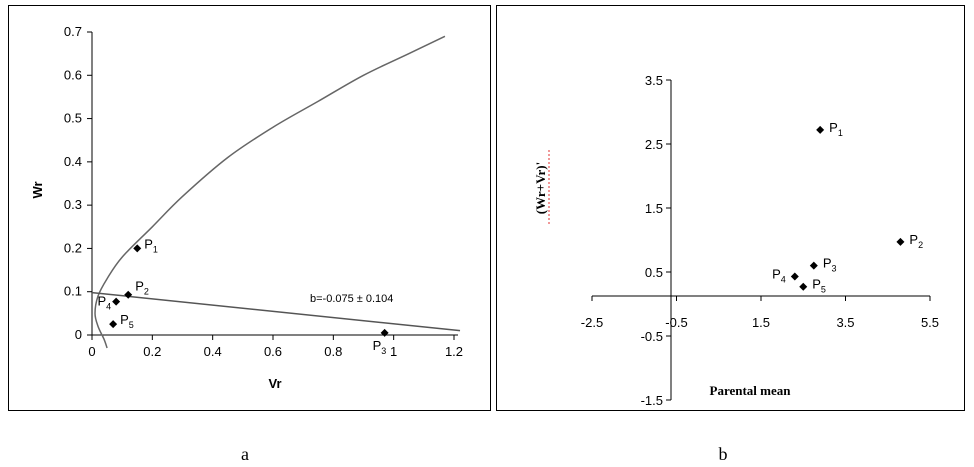 This screenshot has width=974, height=467. Describe the element at coordinates (151, 245) in the screenshot. I see `panel-a-point-label-p1: P1` at that location.